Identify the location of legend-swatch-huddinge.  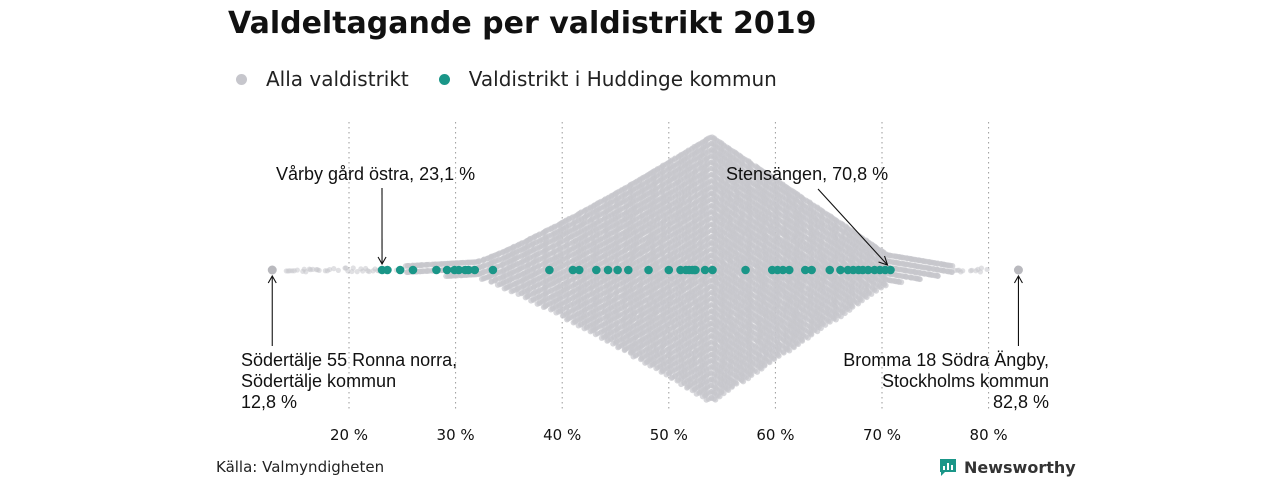
(444, 79).